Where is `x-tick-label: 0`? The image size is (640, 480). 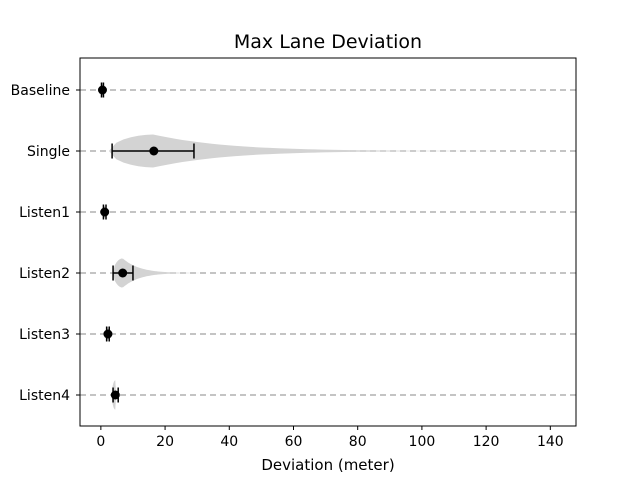
x-tick-label: 0 is located at coordinates (100, 442).